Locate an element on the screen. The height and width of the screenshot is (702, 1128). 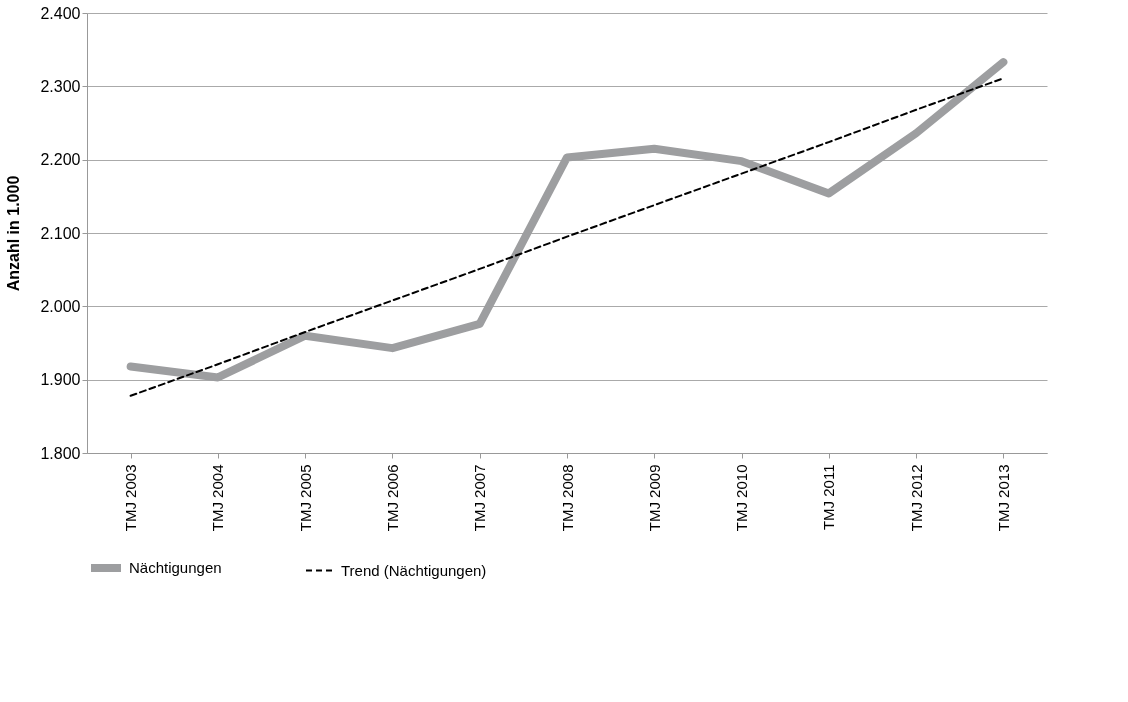
x-tick-label: TMJ 2006 is located at coordinates (392, 498).